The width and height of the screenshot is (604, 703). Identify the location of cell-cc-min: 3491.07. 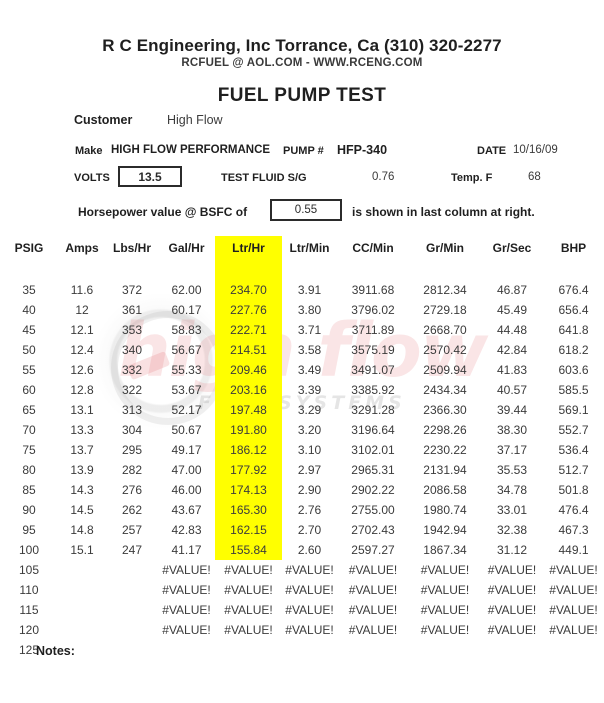
(373, 370).